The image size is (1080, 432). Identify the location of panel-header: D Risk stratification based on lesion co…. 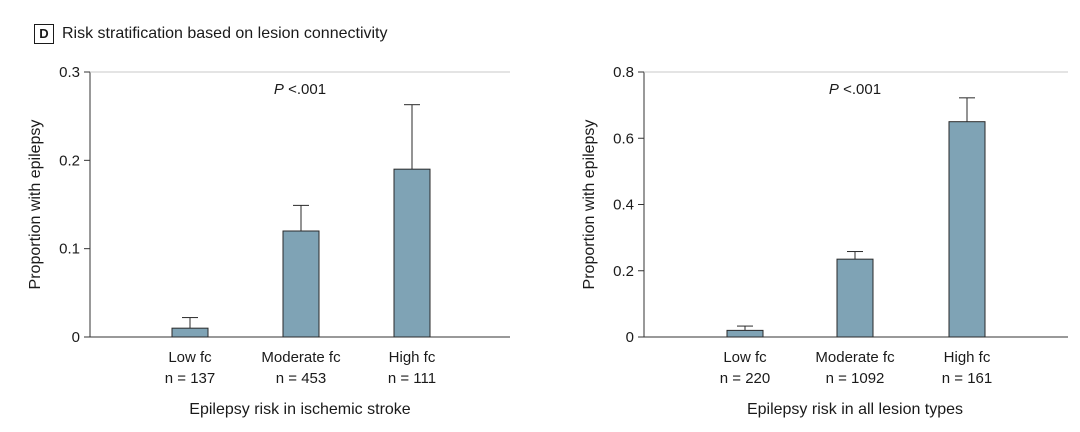
(211, 34).